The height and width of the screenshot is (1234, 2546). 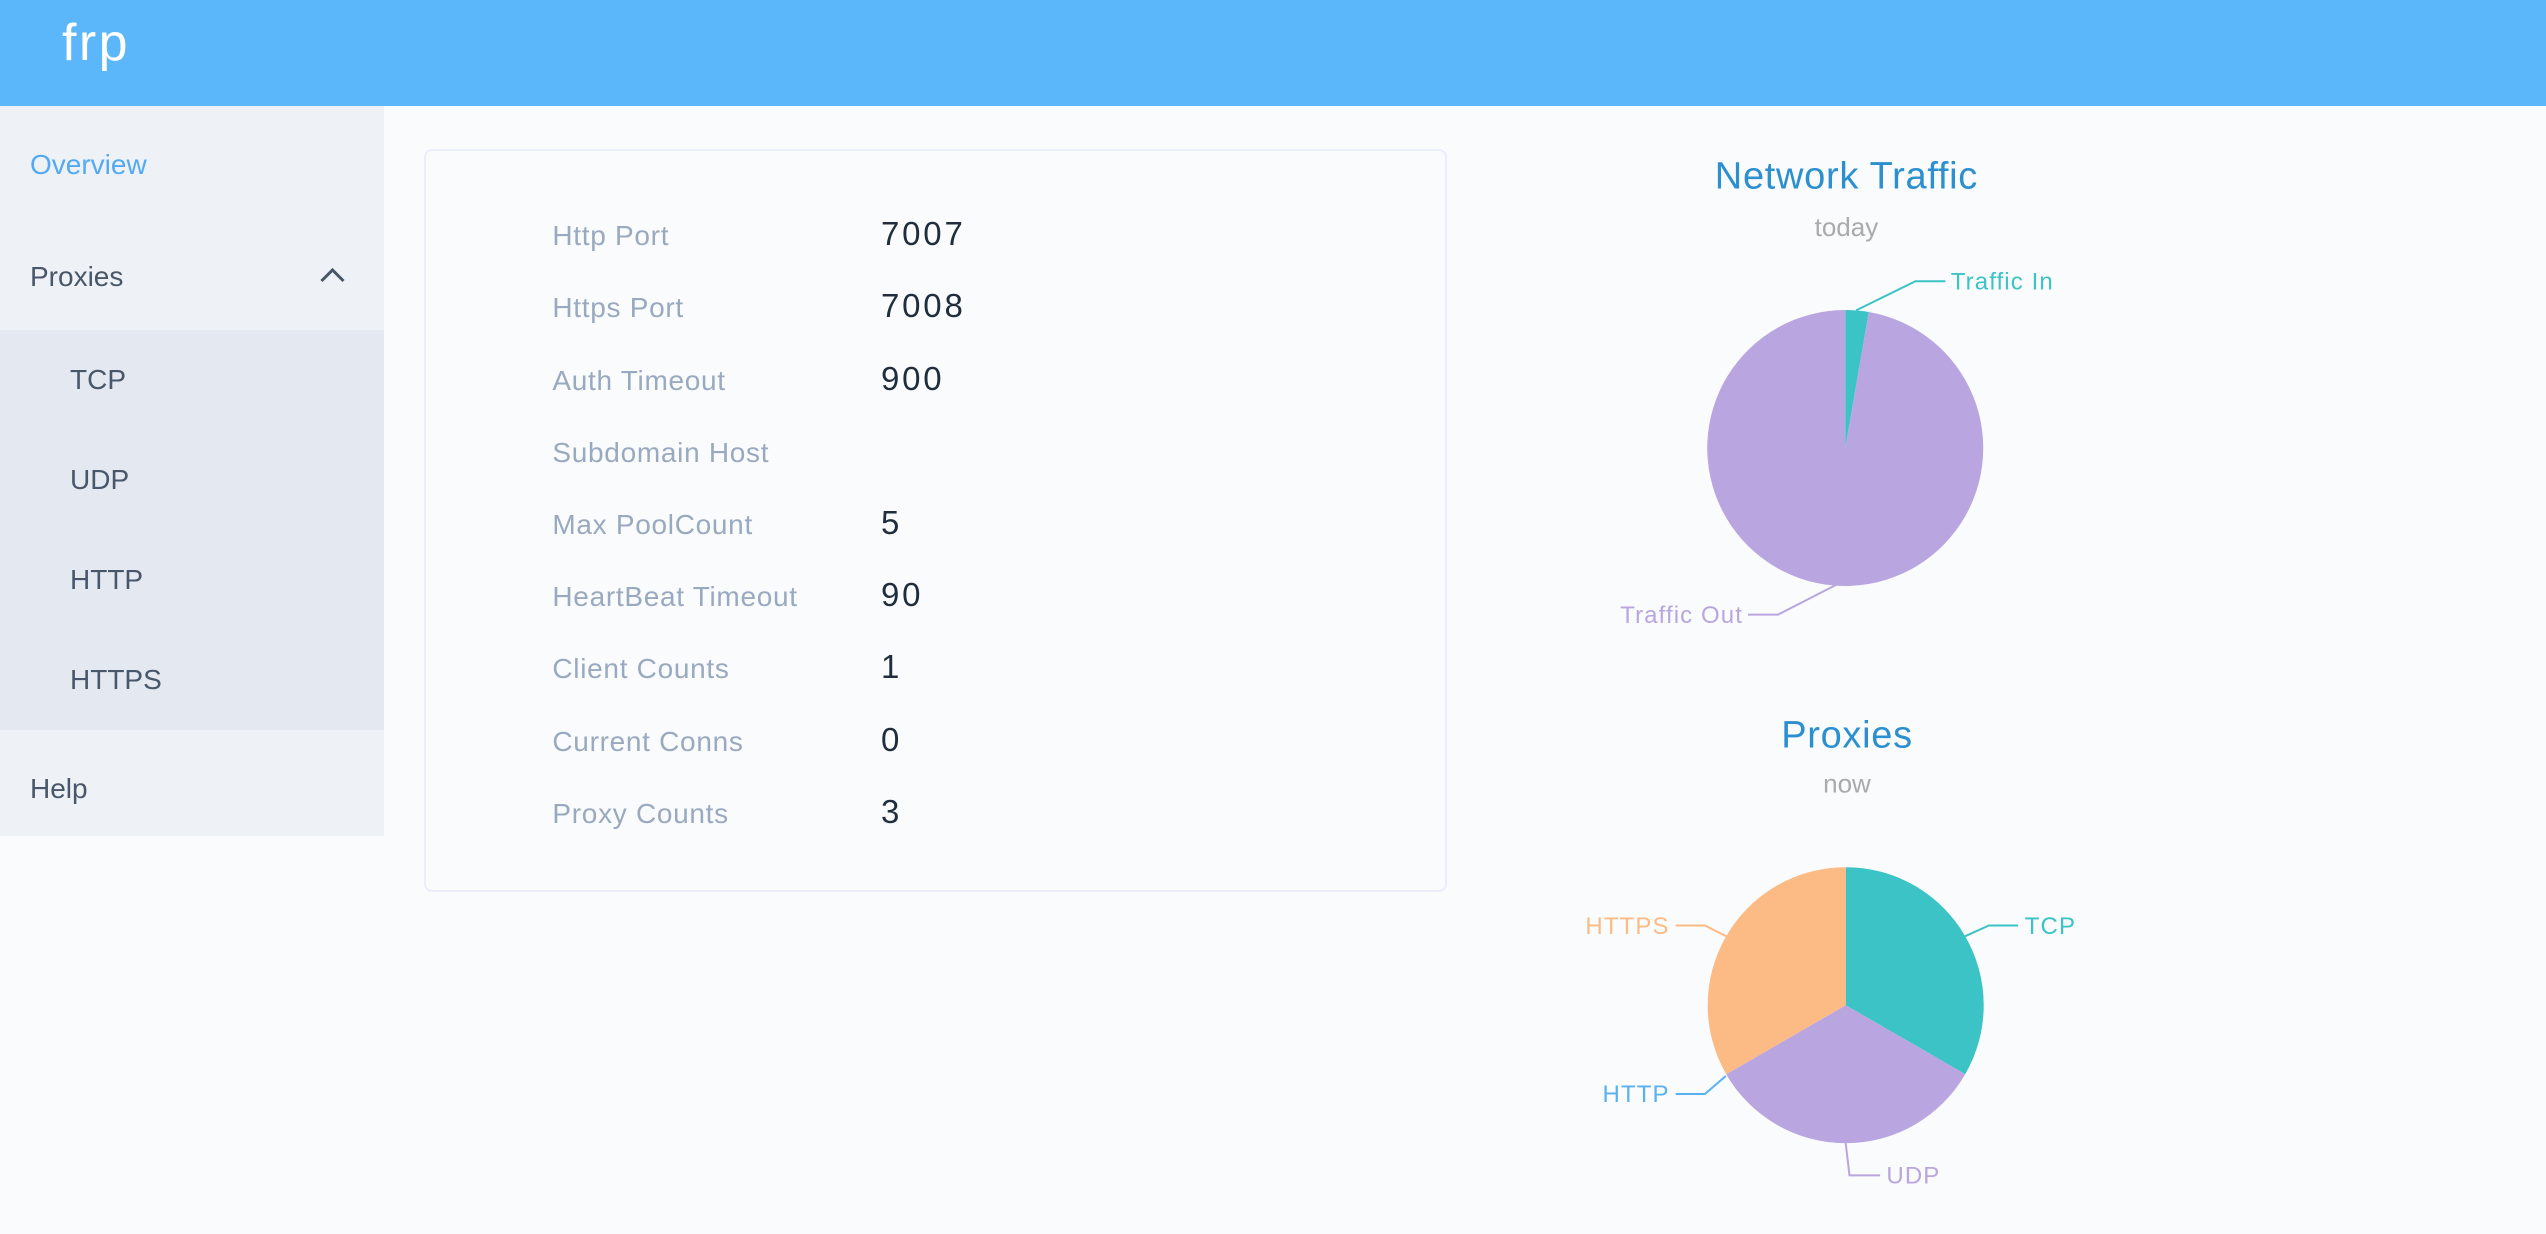 I want to click on svg-text: Traffic In, so click(x=2002, y=282).